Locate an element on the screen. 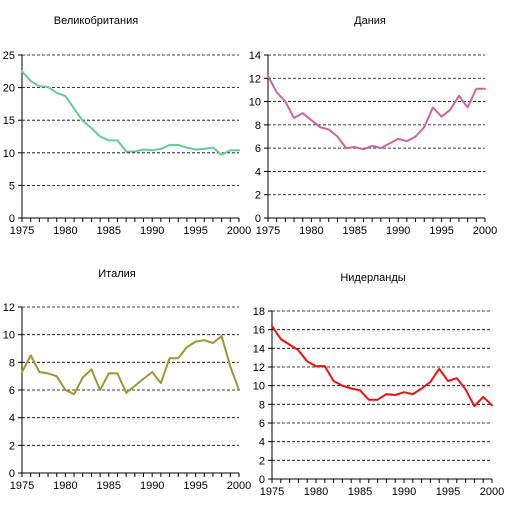 The height and width of the screenshot is (518, 506). y-tick-label: 18 is located at coordinates (259, 312).